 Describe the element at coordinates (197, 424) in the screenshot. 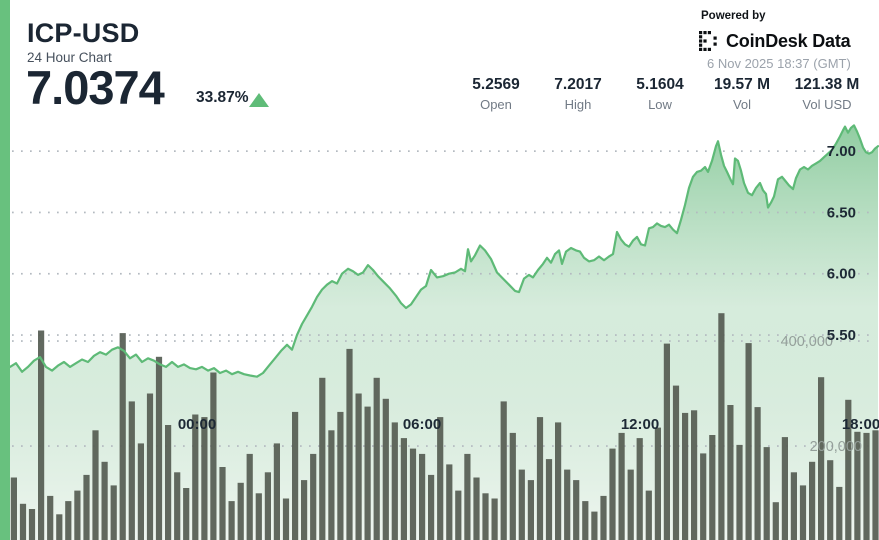

I see `svg-text: 00:00` at that location.